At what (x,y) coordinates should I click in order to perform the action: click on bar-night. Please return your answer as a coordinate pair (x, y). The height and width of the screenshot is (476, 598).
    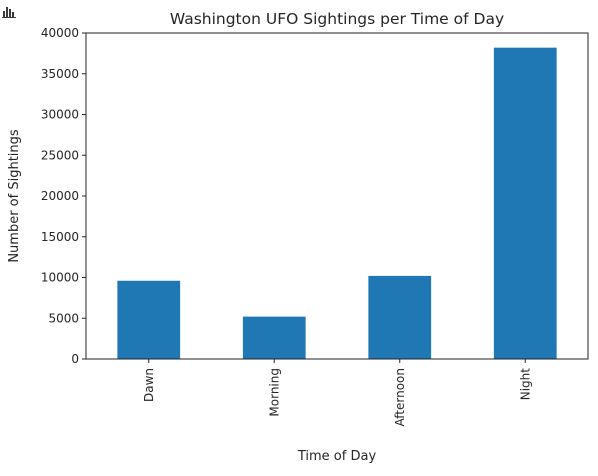
    Looking at the image, I should click on (525, 203).